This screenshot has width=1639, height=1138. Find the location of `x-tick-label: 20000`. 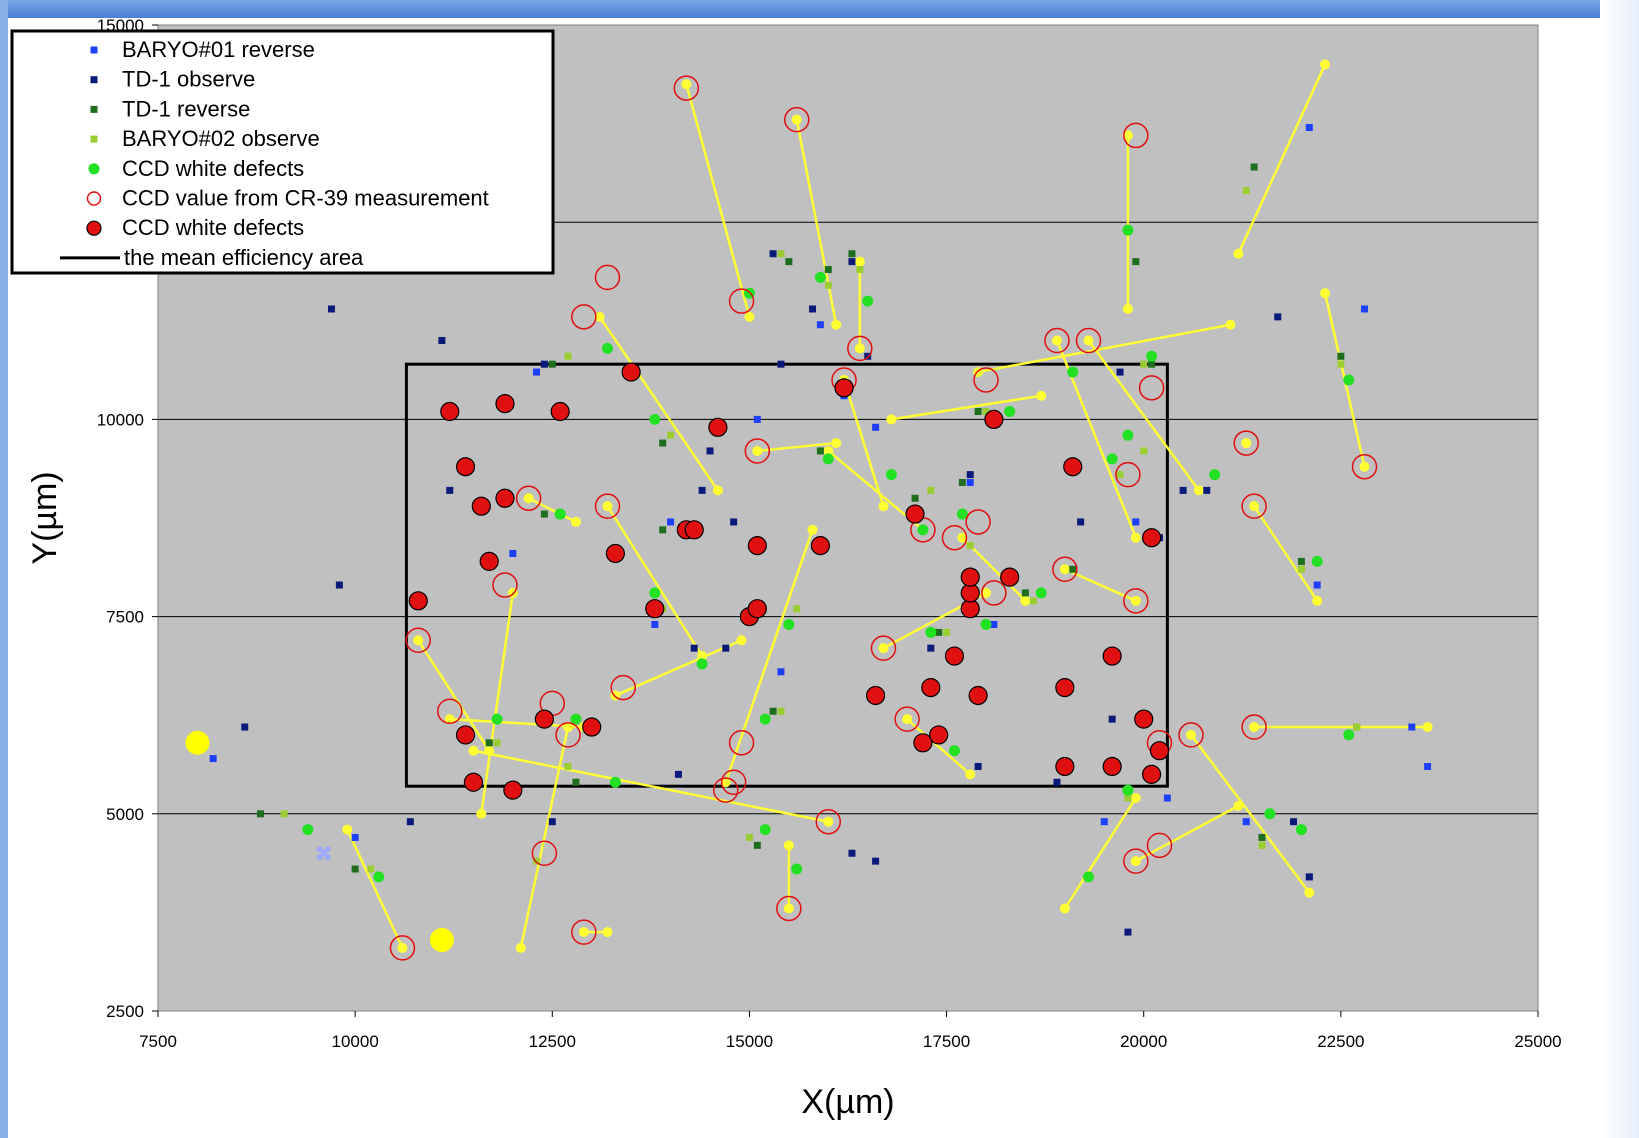

x-tick-label: 20000 is located at coordinates (1143, 1041).